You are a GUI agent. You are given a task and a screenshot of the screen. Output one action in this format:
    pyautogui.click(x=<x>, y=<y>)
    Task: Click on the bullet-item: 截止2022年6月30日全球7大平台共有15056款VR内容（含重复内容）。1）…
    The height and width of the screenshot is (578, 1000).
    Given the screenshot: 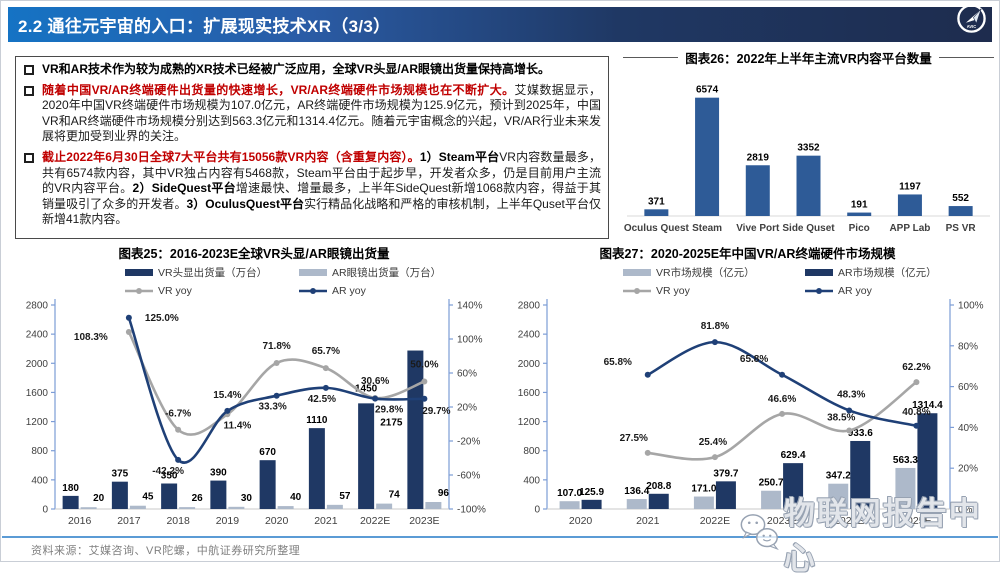 What is the action you would take?
    pyautogui.click(x=311, y=189)
    